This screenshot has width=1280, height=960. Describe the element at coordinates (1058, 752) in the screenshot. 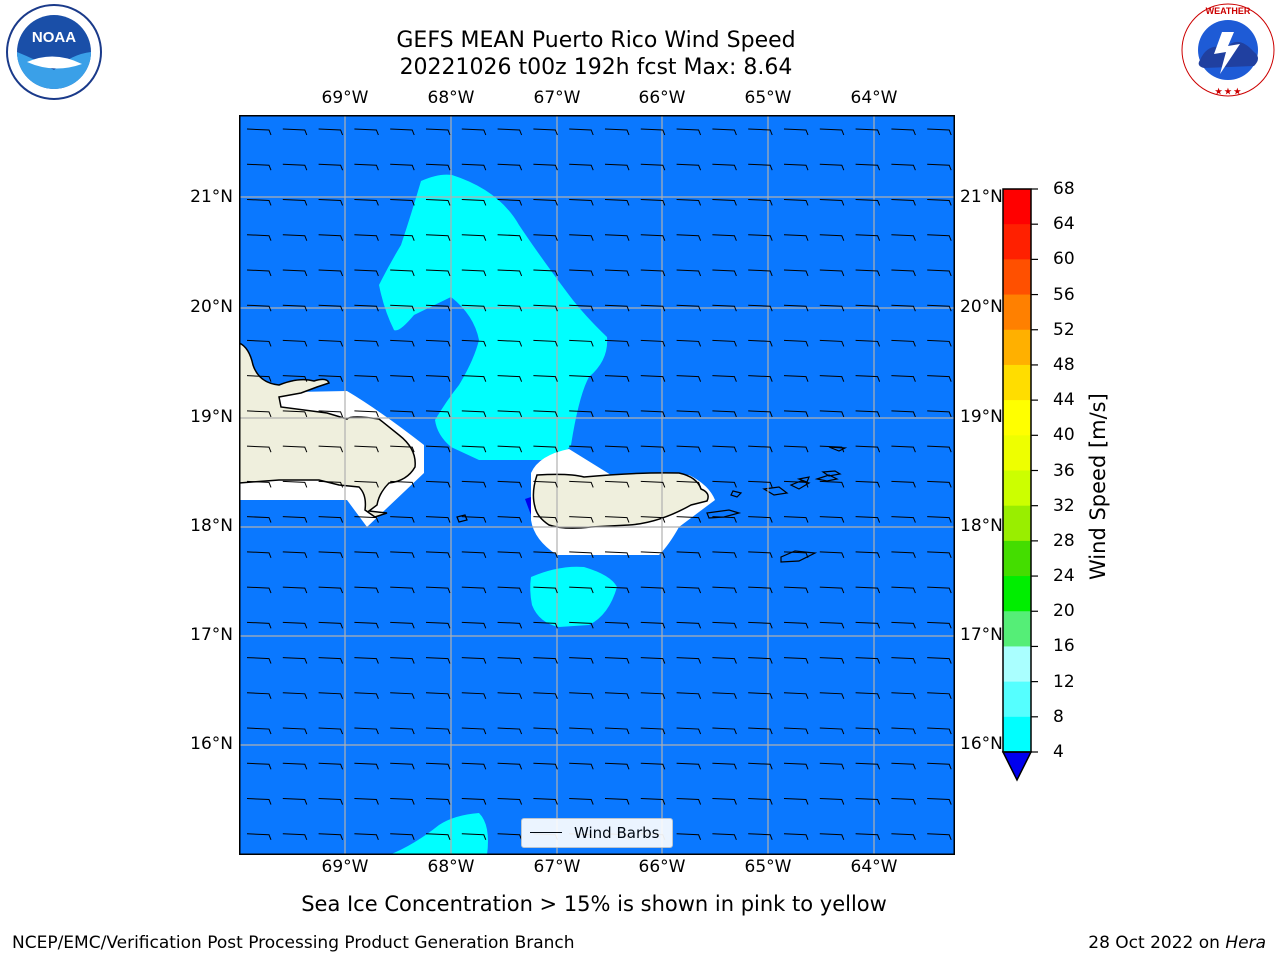

I see `colorbar-tick-label: 4` at that location.